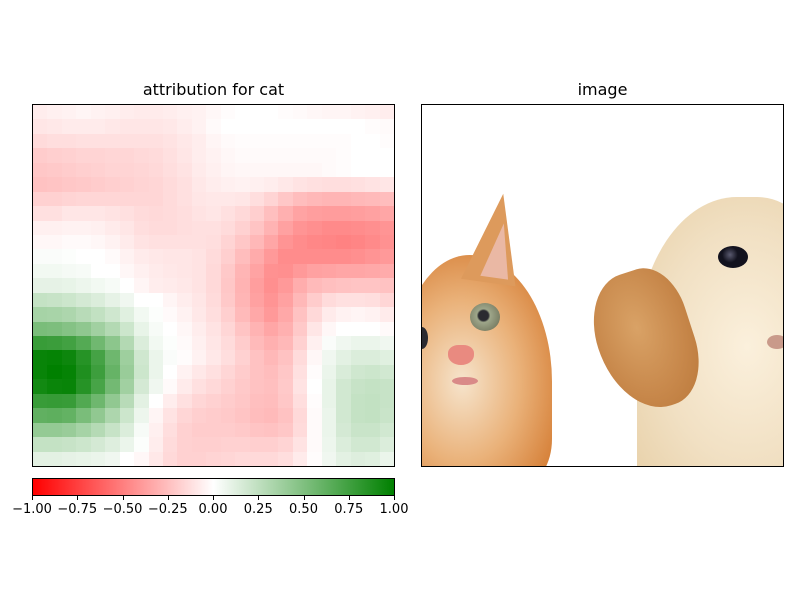 Image resolution: width=800 pixels, height=600 pixels. What do you see at coordinates (394, 509) in the screenshot?
I see `colorbar-tick-label: 1.00` at bounding box center [394, 509].